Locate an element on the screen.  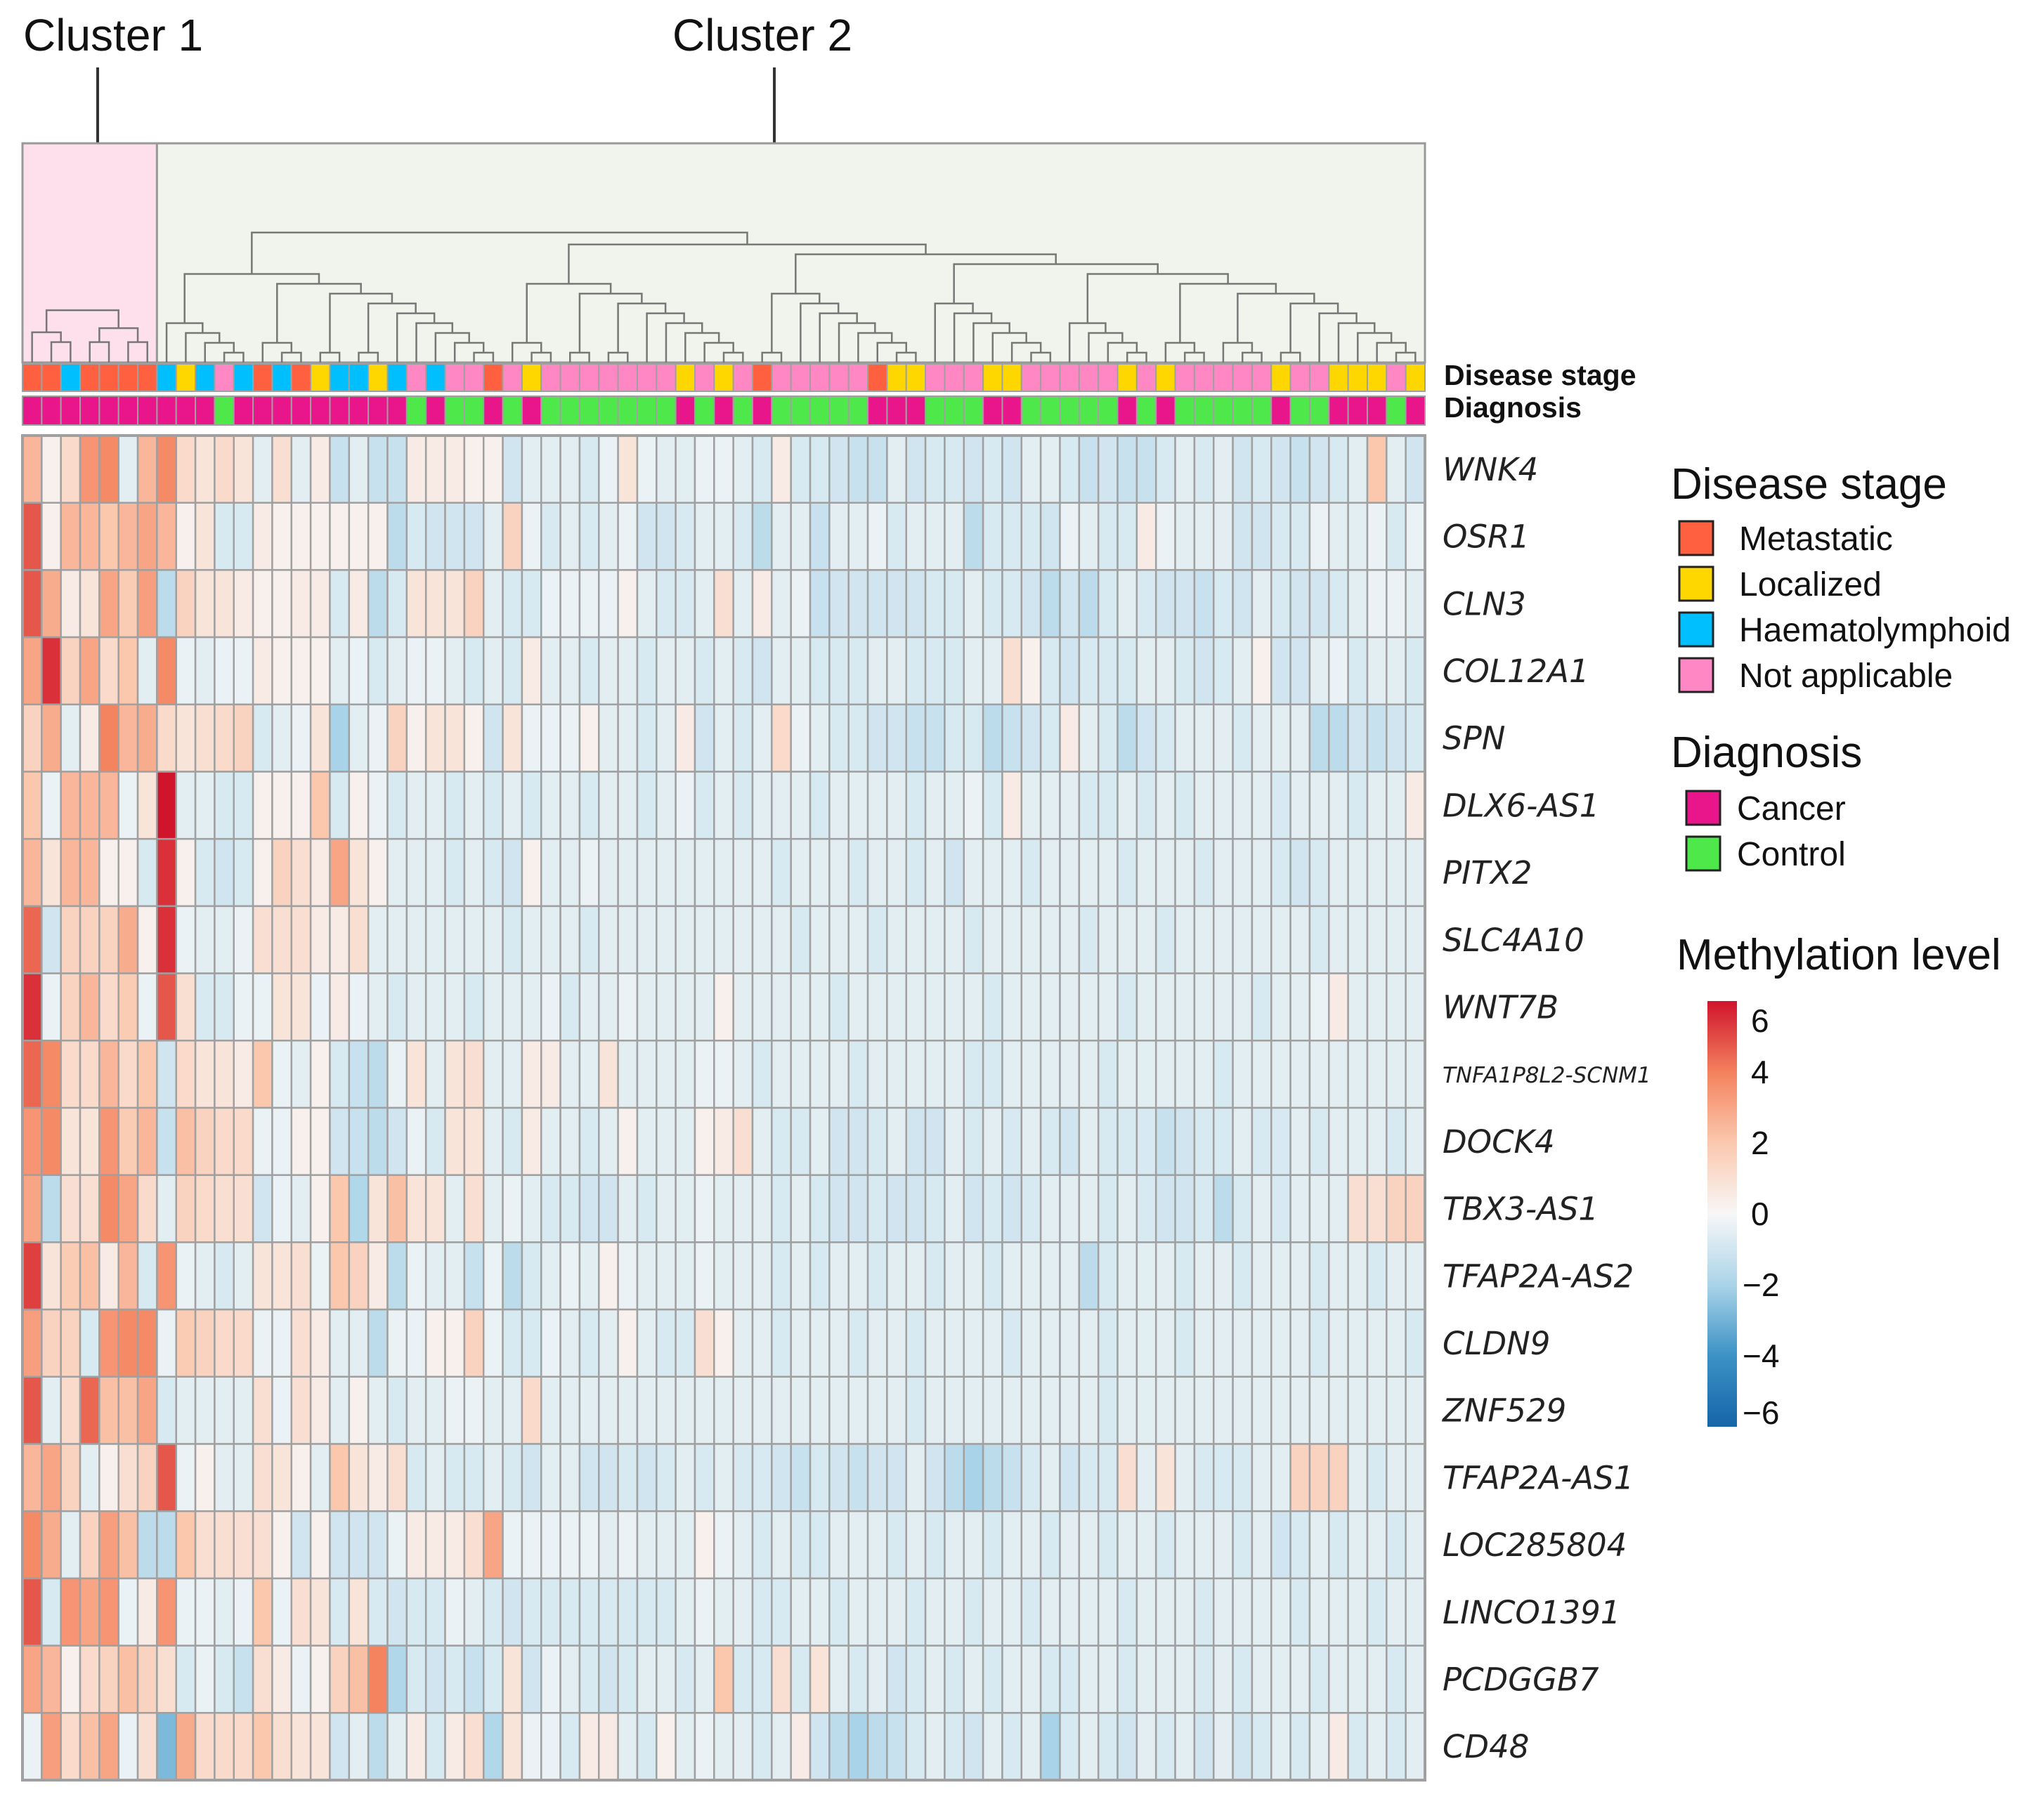
legend-swatch is located at coordinates (1696, 538).